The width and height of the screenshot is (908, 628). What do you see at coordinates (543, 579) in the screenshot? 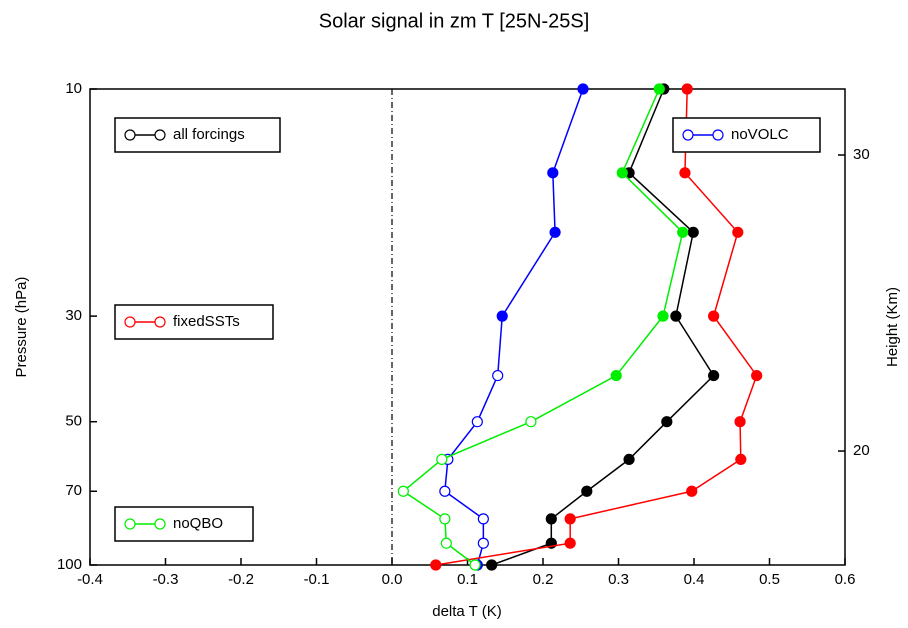
I see `x-tick-label: 0.2` at bounding box center [543, 579].